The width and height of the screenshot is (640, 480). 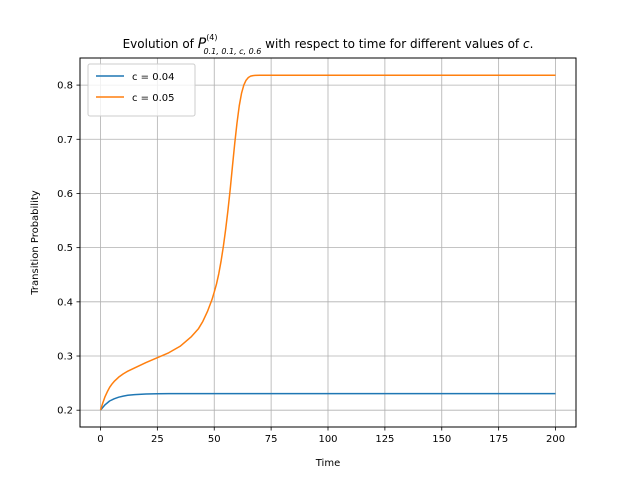 What do you see at coordinates (441, 439) in the screenshot?
I see `x-tick-label: 150` at bounding box center [441, 439].